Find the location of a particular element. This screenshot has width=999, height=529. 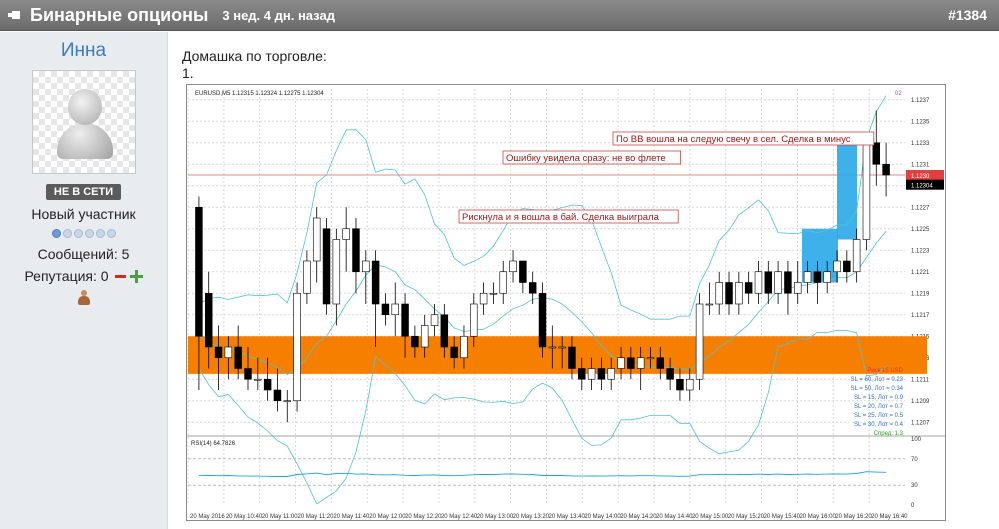

x-tick-label: 20 May 13:00 is located at coordinates (495, 517).